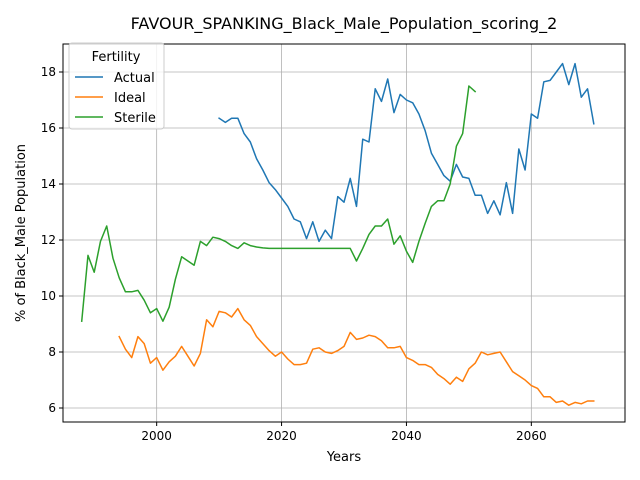  Describe the element at coordinates (52, 352) in the screenshot. I see `y-tick-label: 8` at that location.